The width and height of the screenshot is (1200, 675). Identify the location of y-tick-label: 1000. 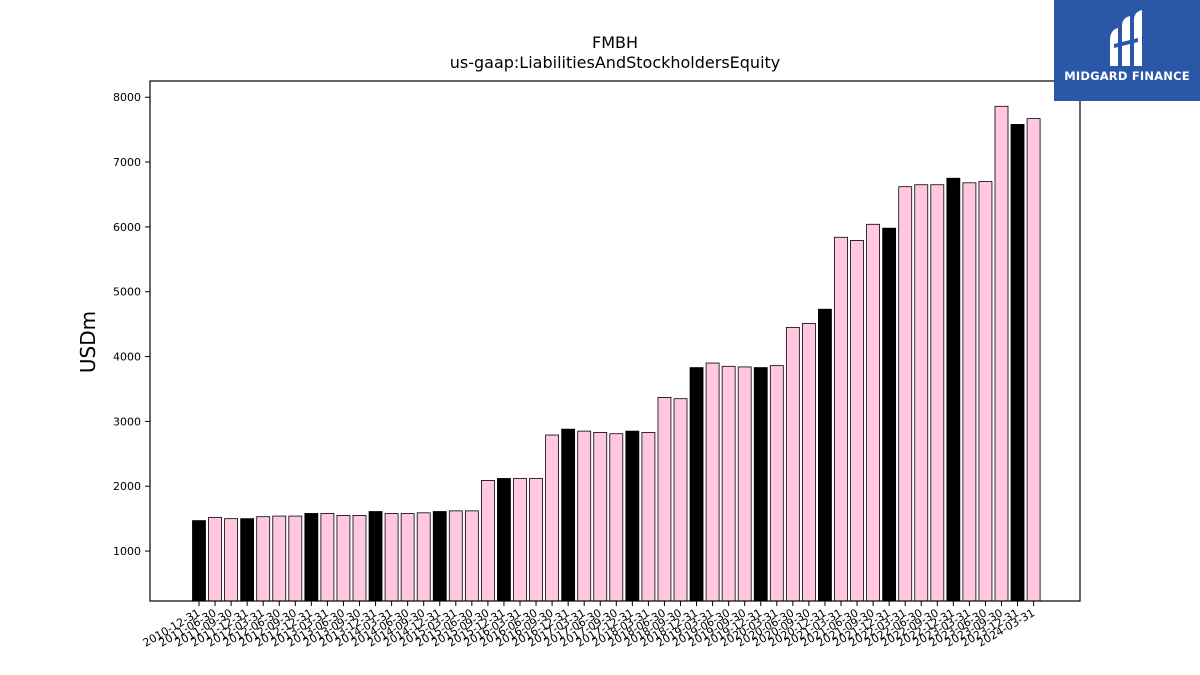
(127, 551).